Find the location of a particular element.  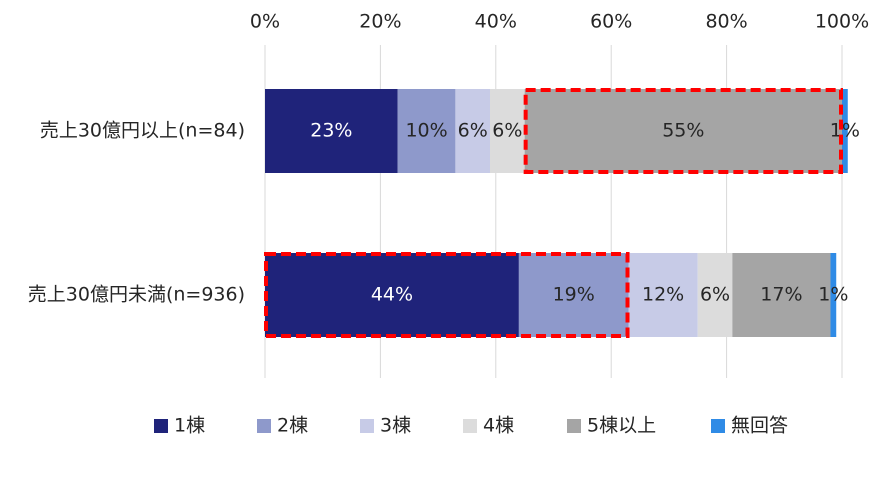

x-tick-labels: 0% 20% 40% 60% 80% 100% is located at coordinates (559, 22).